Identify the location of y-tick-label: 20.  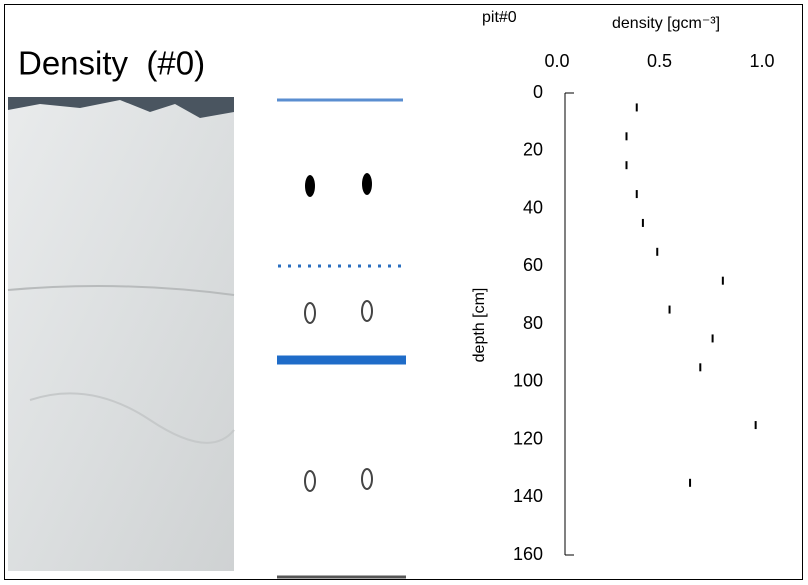
(533, 150).